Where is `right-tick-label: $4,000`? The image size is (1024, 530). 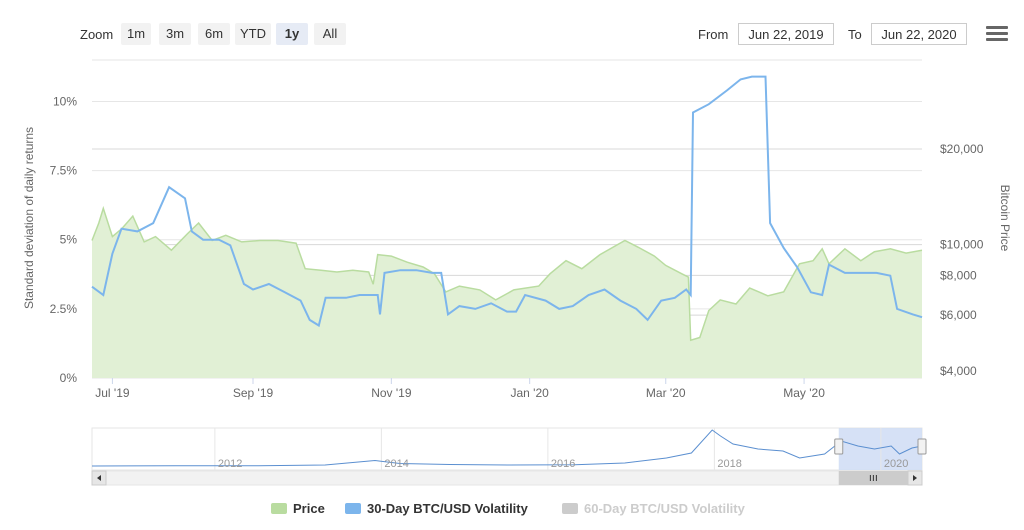
right-tick-label: $4,000 is located at coordinates (958, 371).